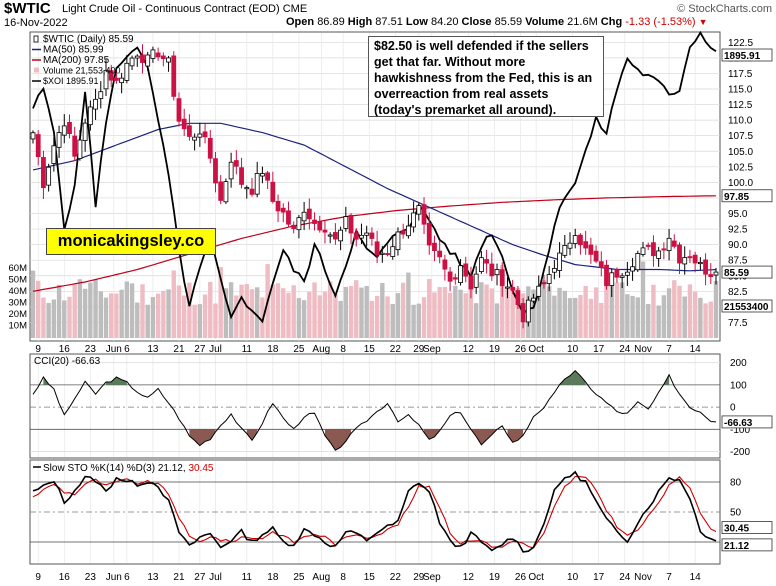 This screenshot has width=776, height=586. I want to click on x-axis-label-bottom: Oct, so click(536, 577).